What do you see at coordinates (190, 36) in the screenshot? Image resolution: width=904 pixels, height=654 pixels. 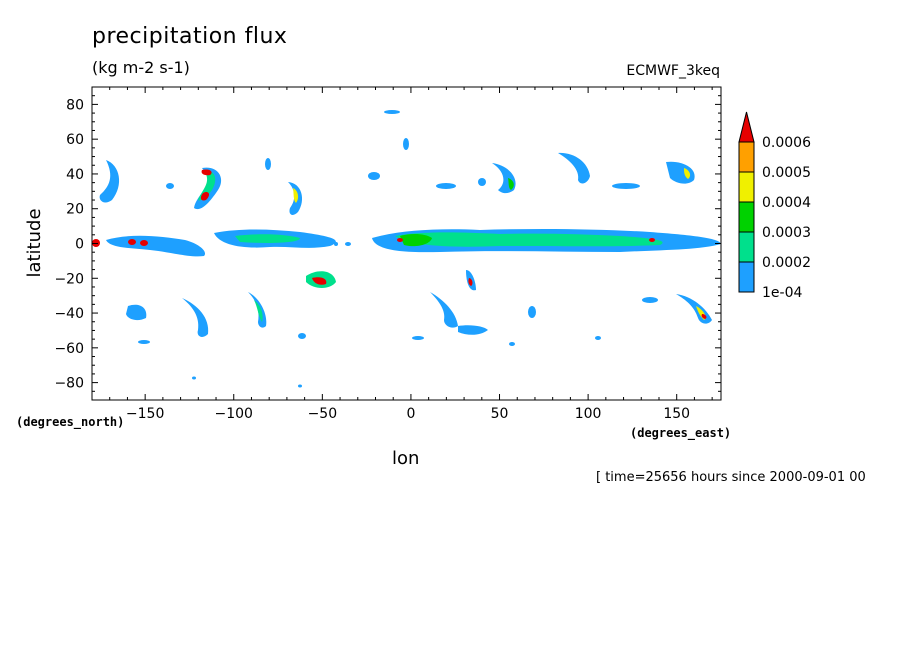 I see `chart-title: precipitation flux` at bounding box center [190, 36].